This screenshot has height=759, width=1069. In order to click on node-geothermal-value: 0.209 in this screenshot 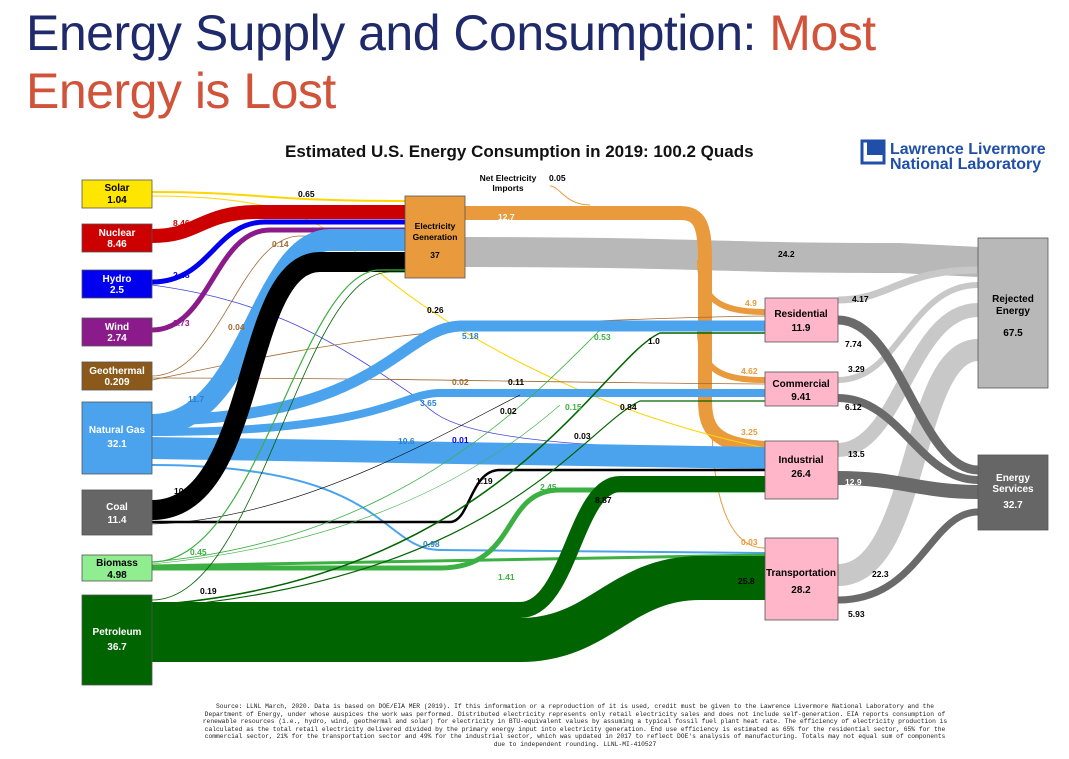, I will do `click(116, 382)`.